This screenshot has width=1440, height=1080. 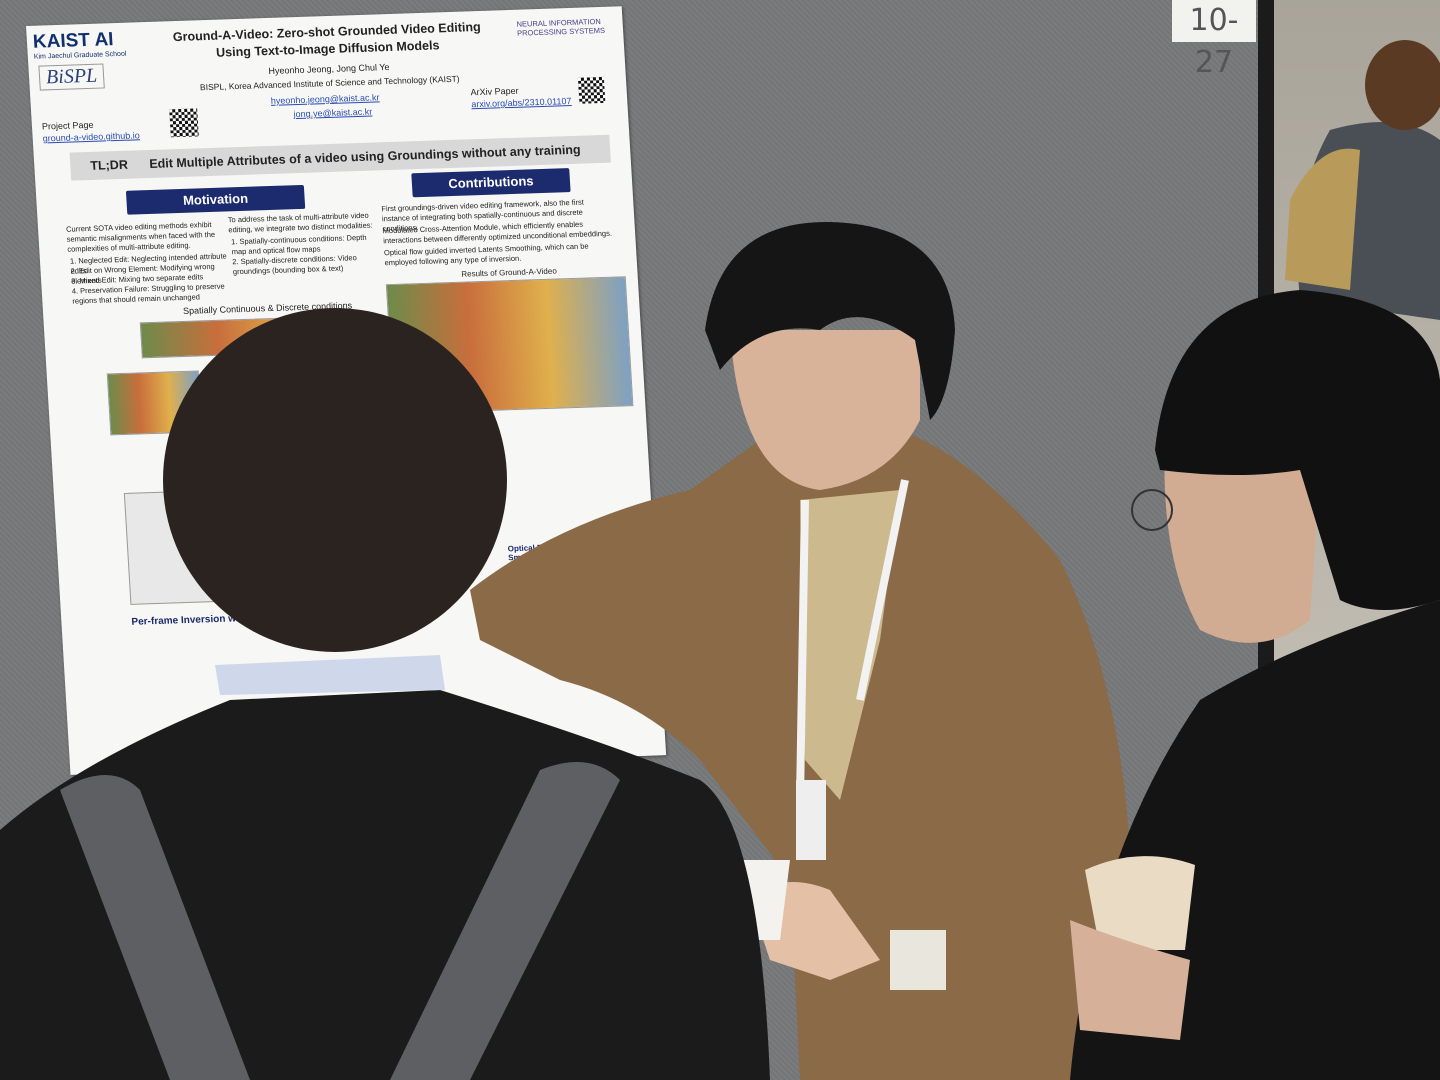 I want to click on lanyard, so click(x=852, y=640).